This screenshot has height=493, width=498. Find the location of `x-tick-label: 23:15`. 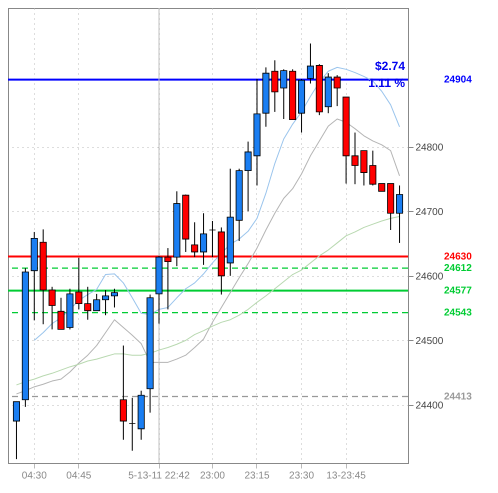

x-tick-label: 23:15 is located at coordinates (257, 476).